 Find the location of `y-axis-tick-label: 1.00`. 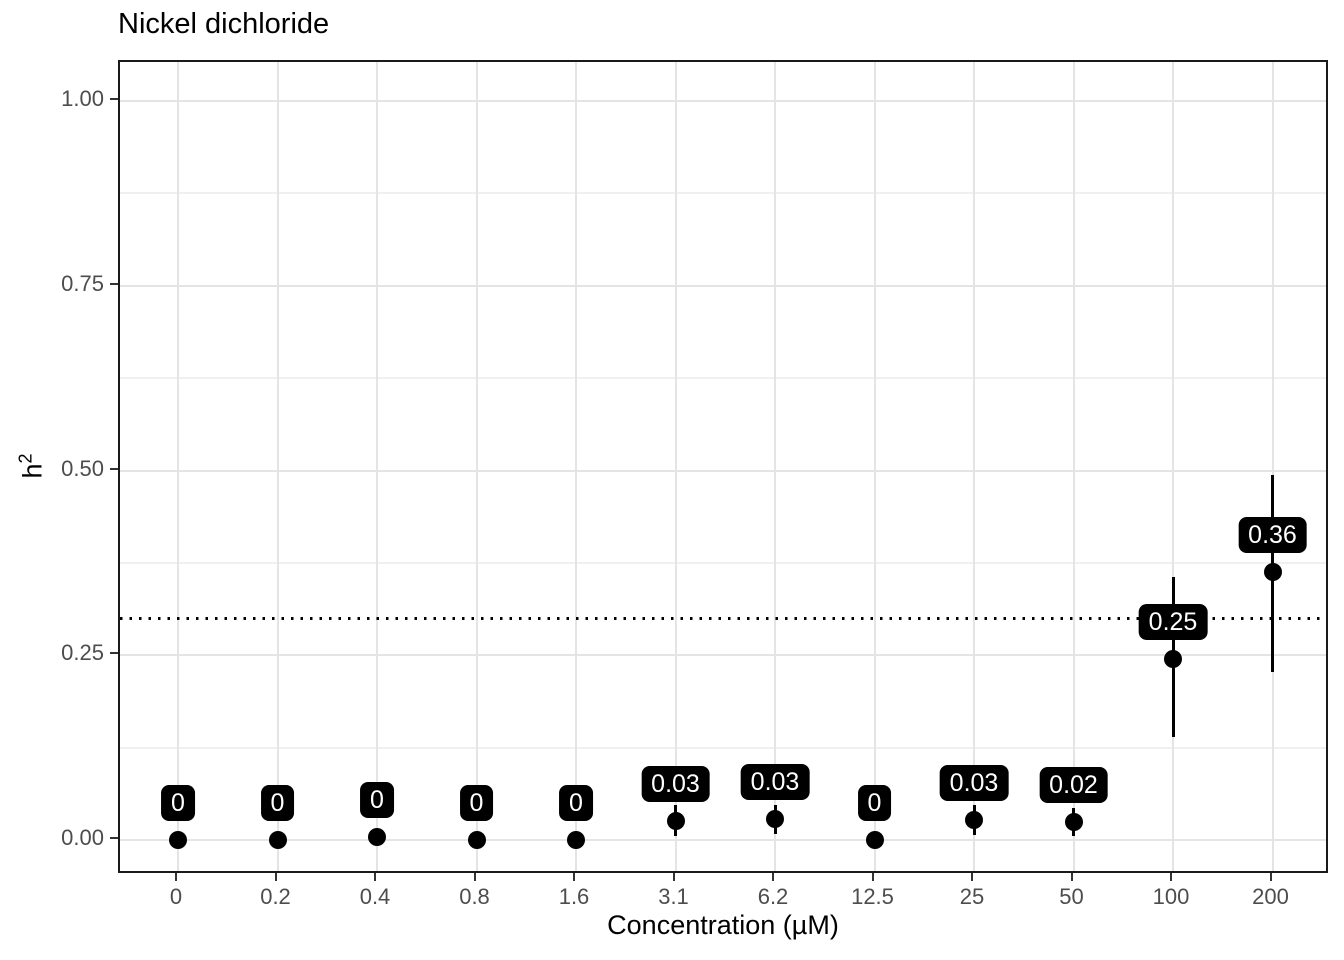

y-axis-tick-label: 1.00 is located at coordinates (82, 98).